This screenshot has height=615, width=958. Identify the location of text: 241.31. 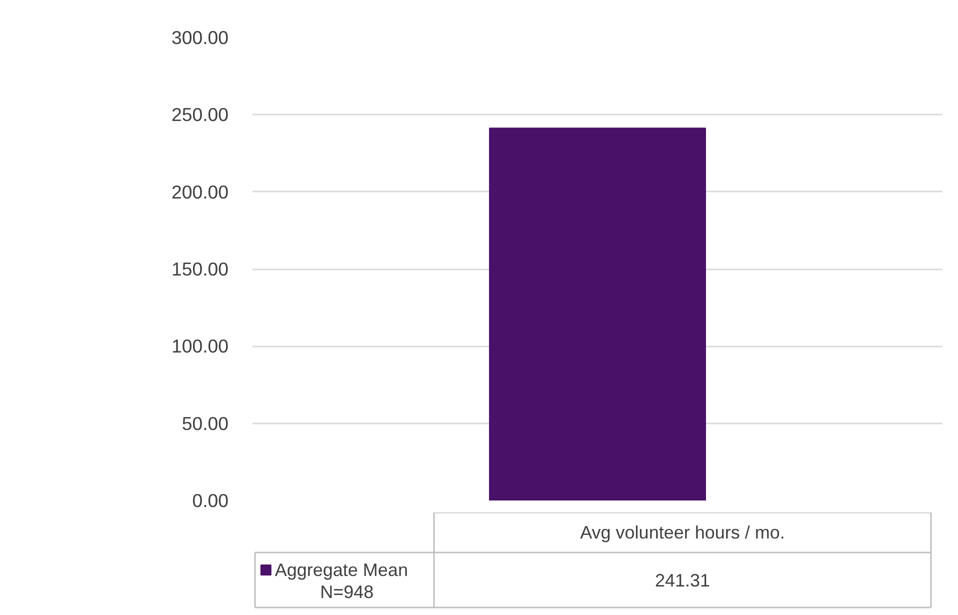
(682, 580).